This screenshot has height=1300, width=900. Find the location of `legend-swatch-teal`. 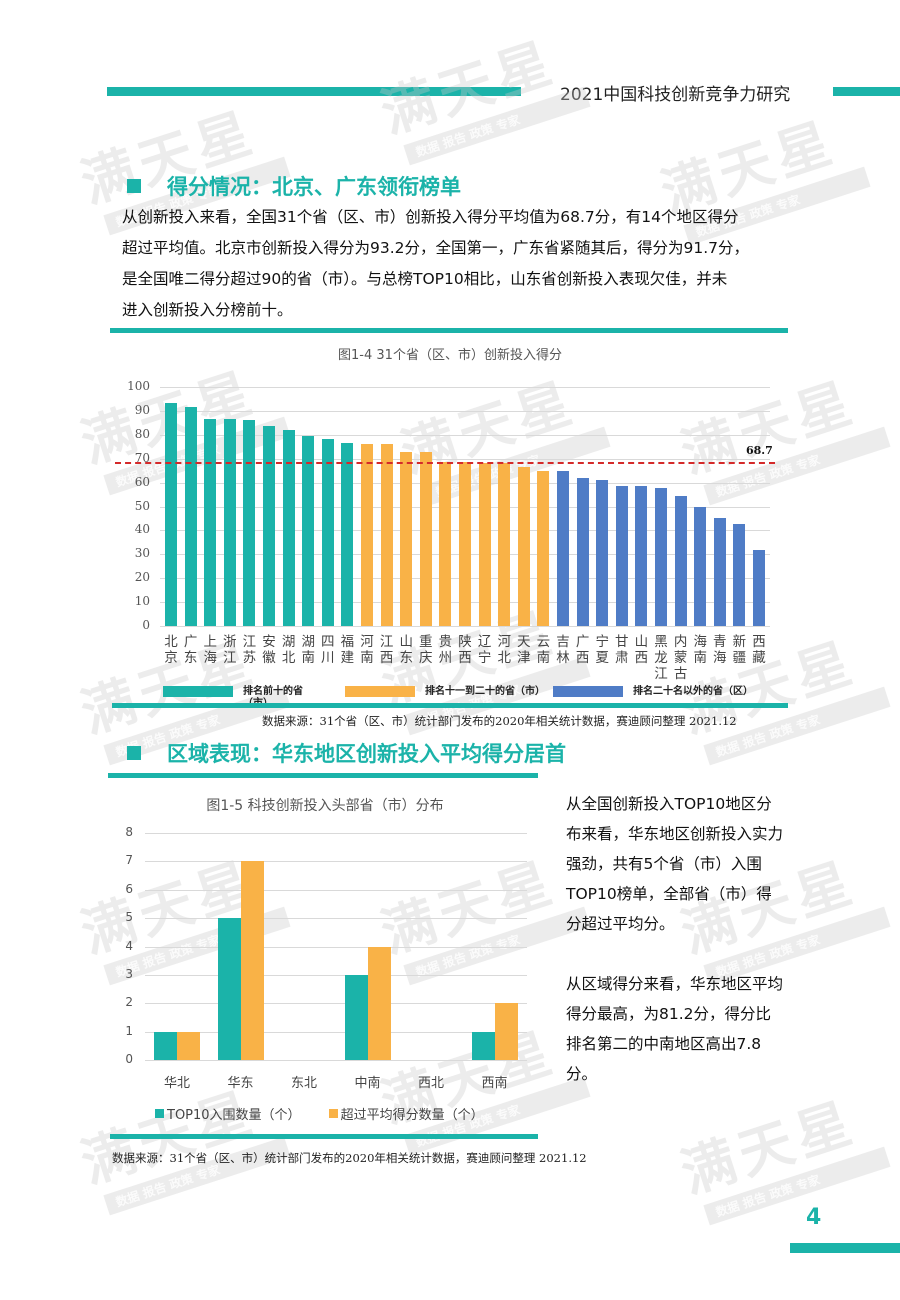

legend-swatch-teal is located at coordinates (198, 691).